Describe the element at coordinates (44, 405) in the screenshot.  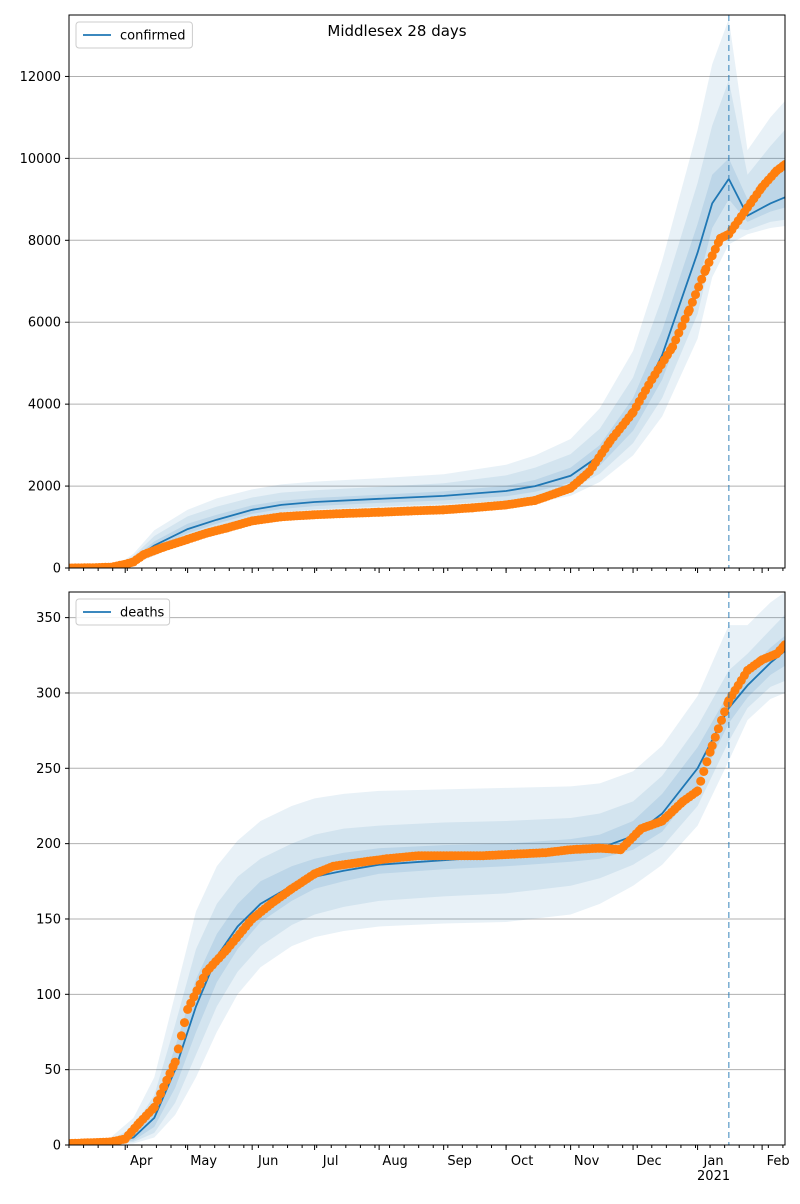
I see `y-tick-label: 4000` at that location.